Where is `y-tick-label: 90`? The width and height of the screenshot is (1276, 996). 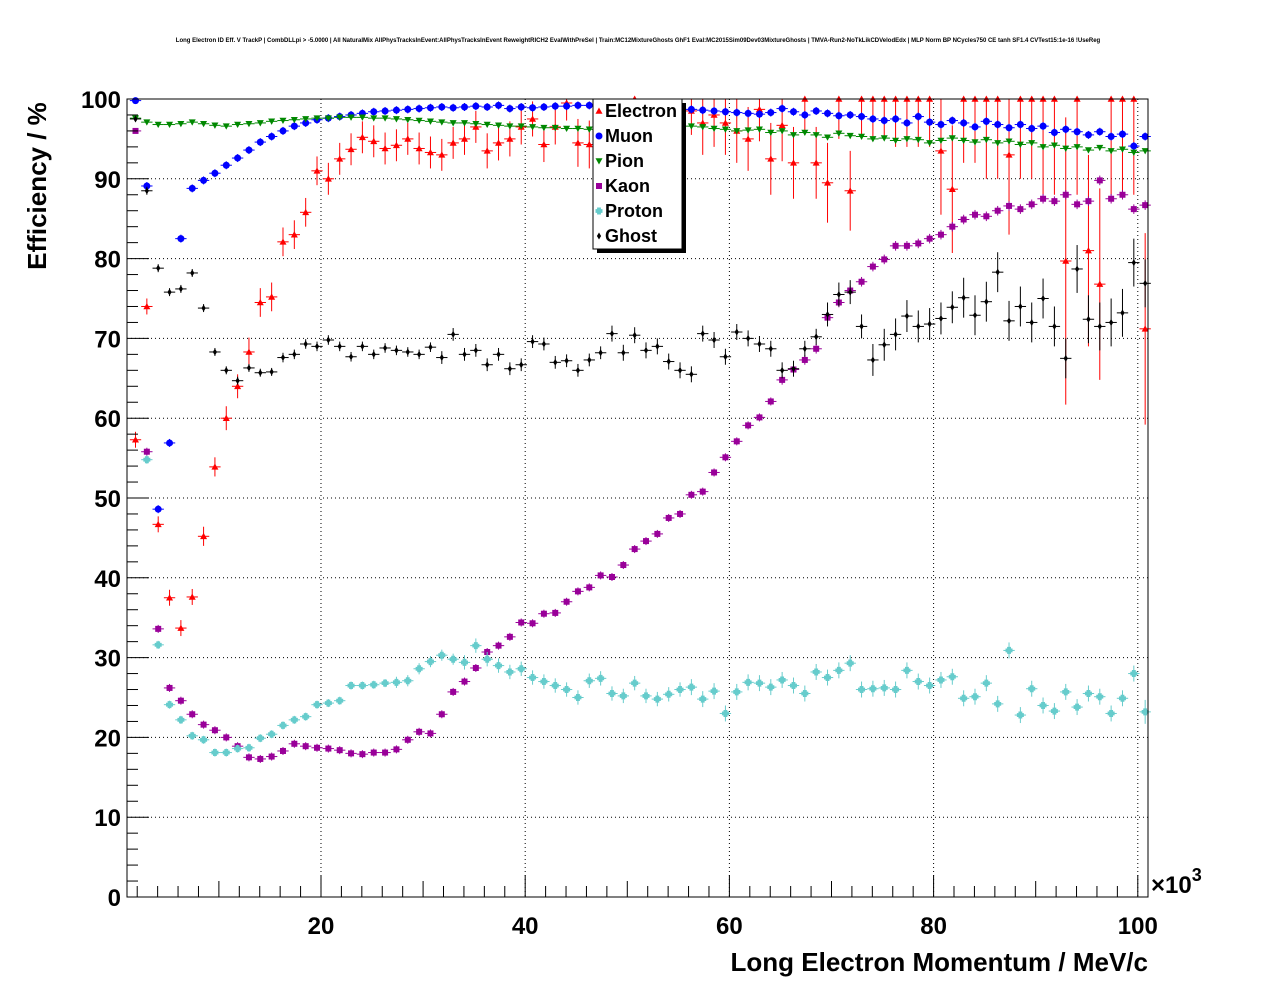
y-tick-label: 90 is located at coordinates (107, 180).